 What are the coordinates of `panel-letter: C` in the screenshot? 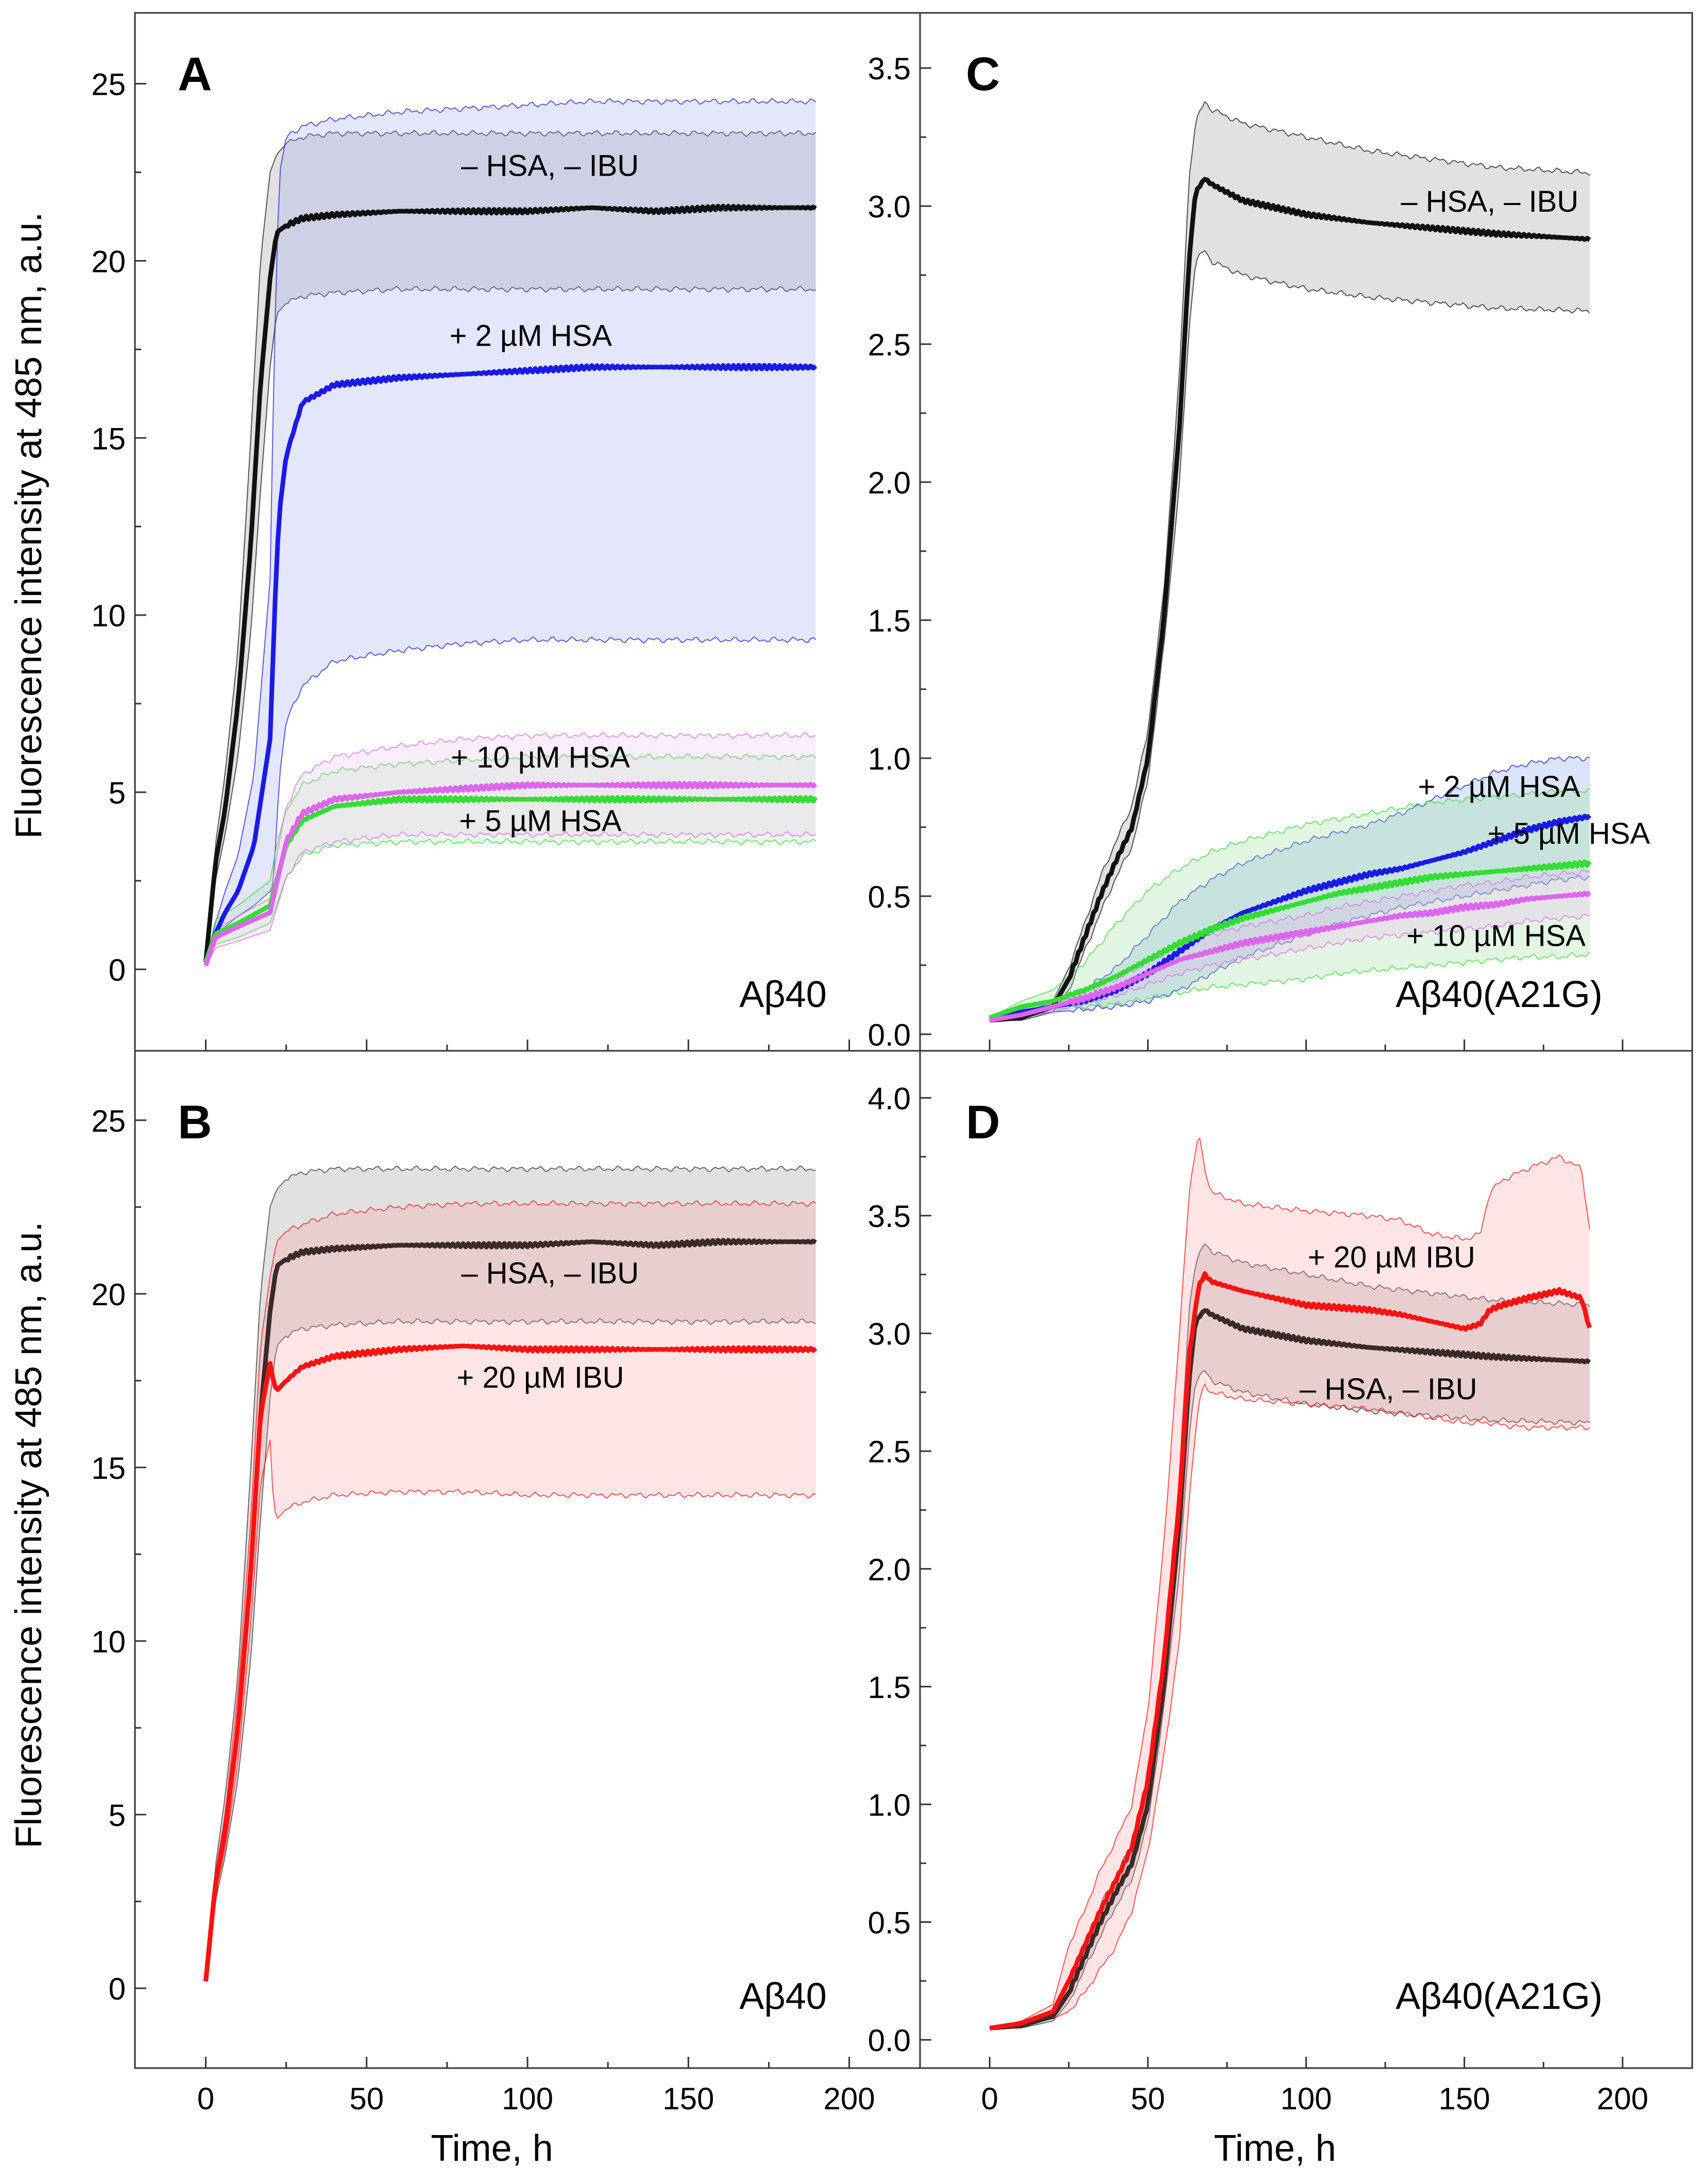 It's located at (983, 74).